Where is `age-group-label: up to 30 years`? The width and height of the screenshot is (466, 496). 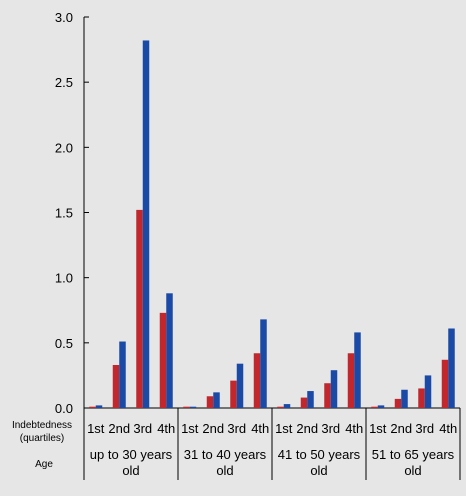 age-group-label: up to 30 years is located at coordinates (131, 454).